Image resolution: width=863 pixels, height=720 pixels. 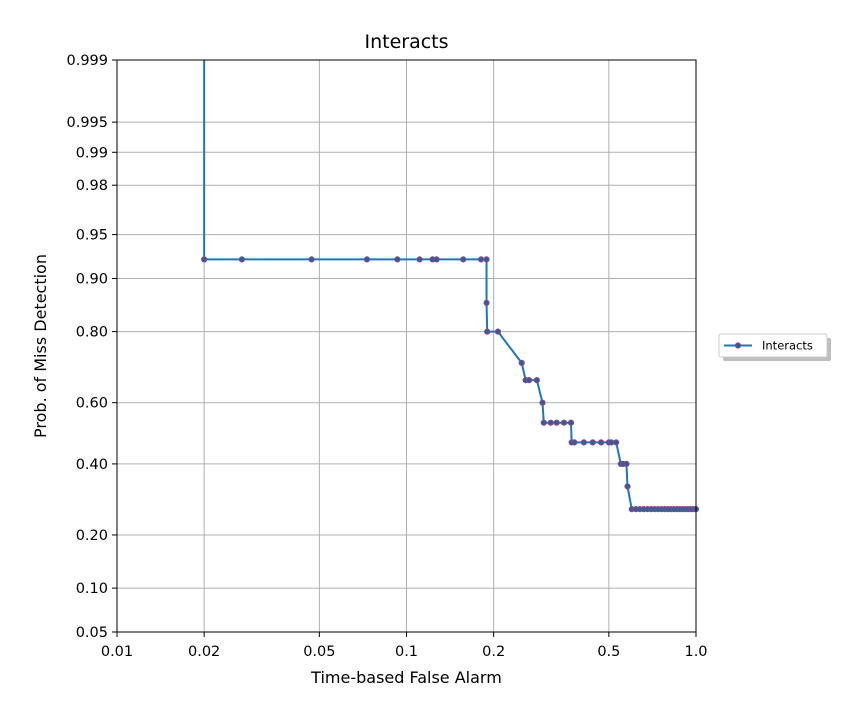 I want to click on chart-title: Interacts, so click(x=406, y=42).